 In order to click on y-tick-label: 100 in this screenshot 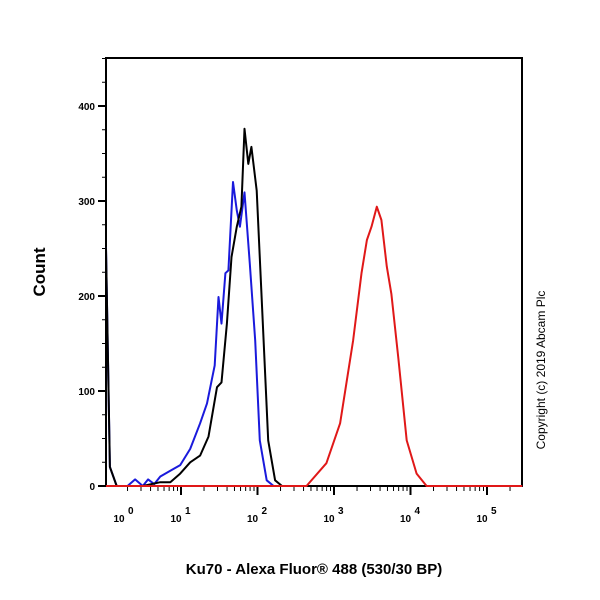, I will do `click(86, 392)`.